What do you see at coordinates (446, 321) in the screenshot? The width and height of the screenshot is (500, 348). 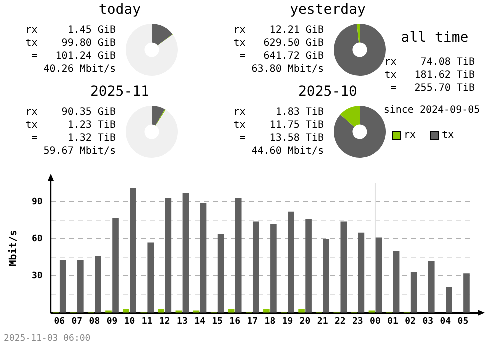 I see `x-tick-label: 04` at bounding box center [446, 321].